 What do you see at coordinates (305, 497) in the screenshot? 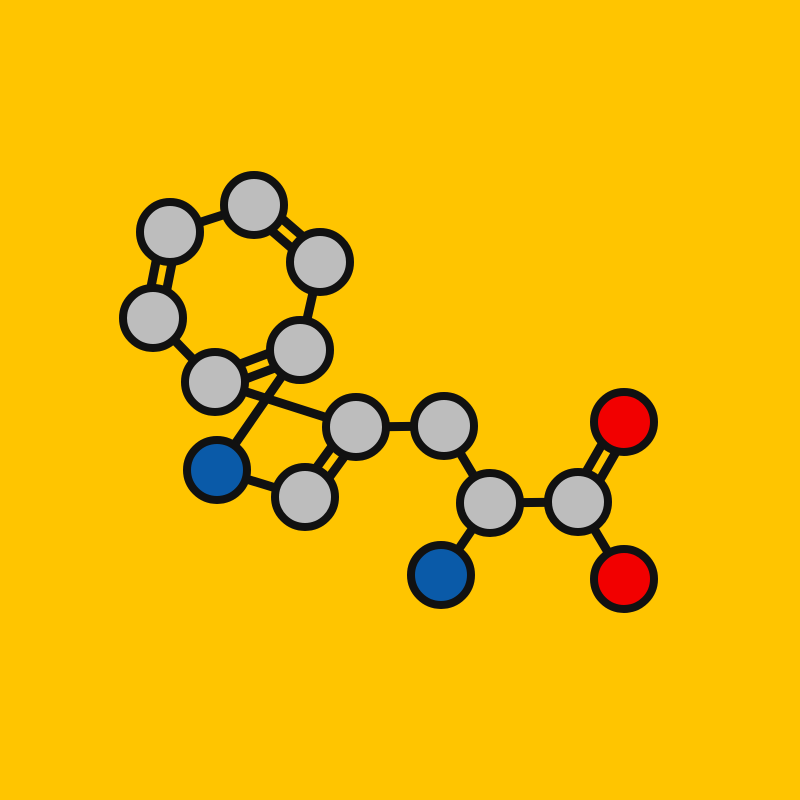
I see `carbon-atom-c7` at bounding box center [305, 497].